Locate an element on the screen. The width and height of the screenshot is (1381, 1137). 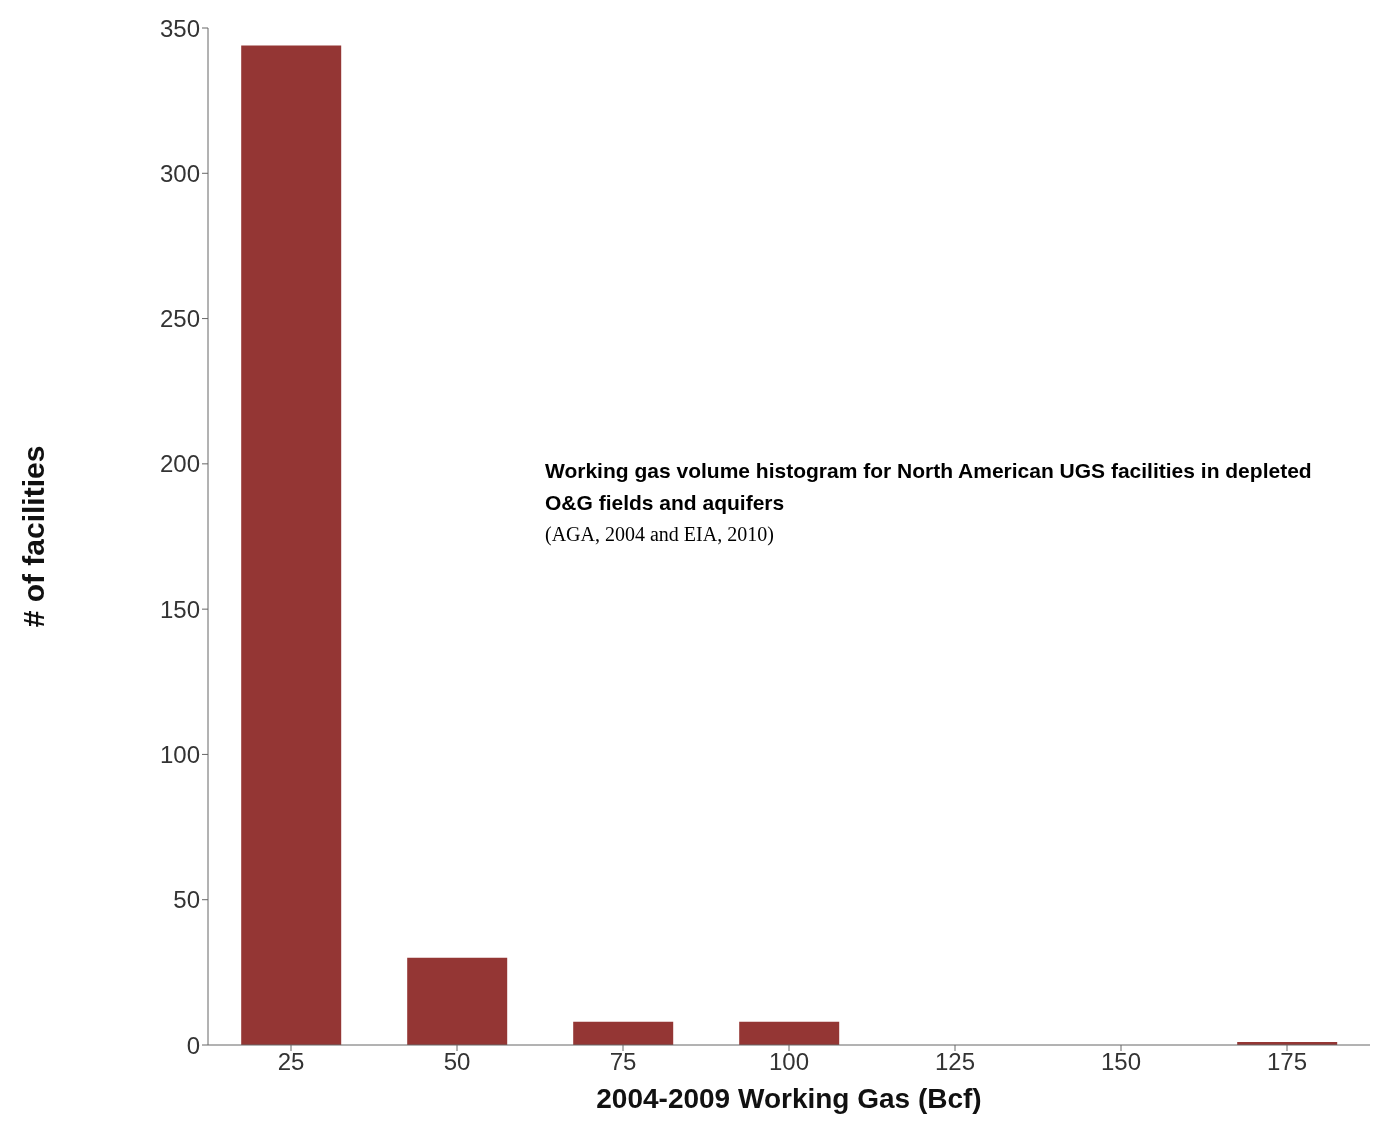
x-axis-title: 2004-2009 Working Gas (Bcf) is located at coordinates (789, 1098).